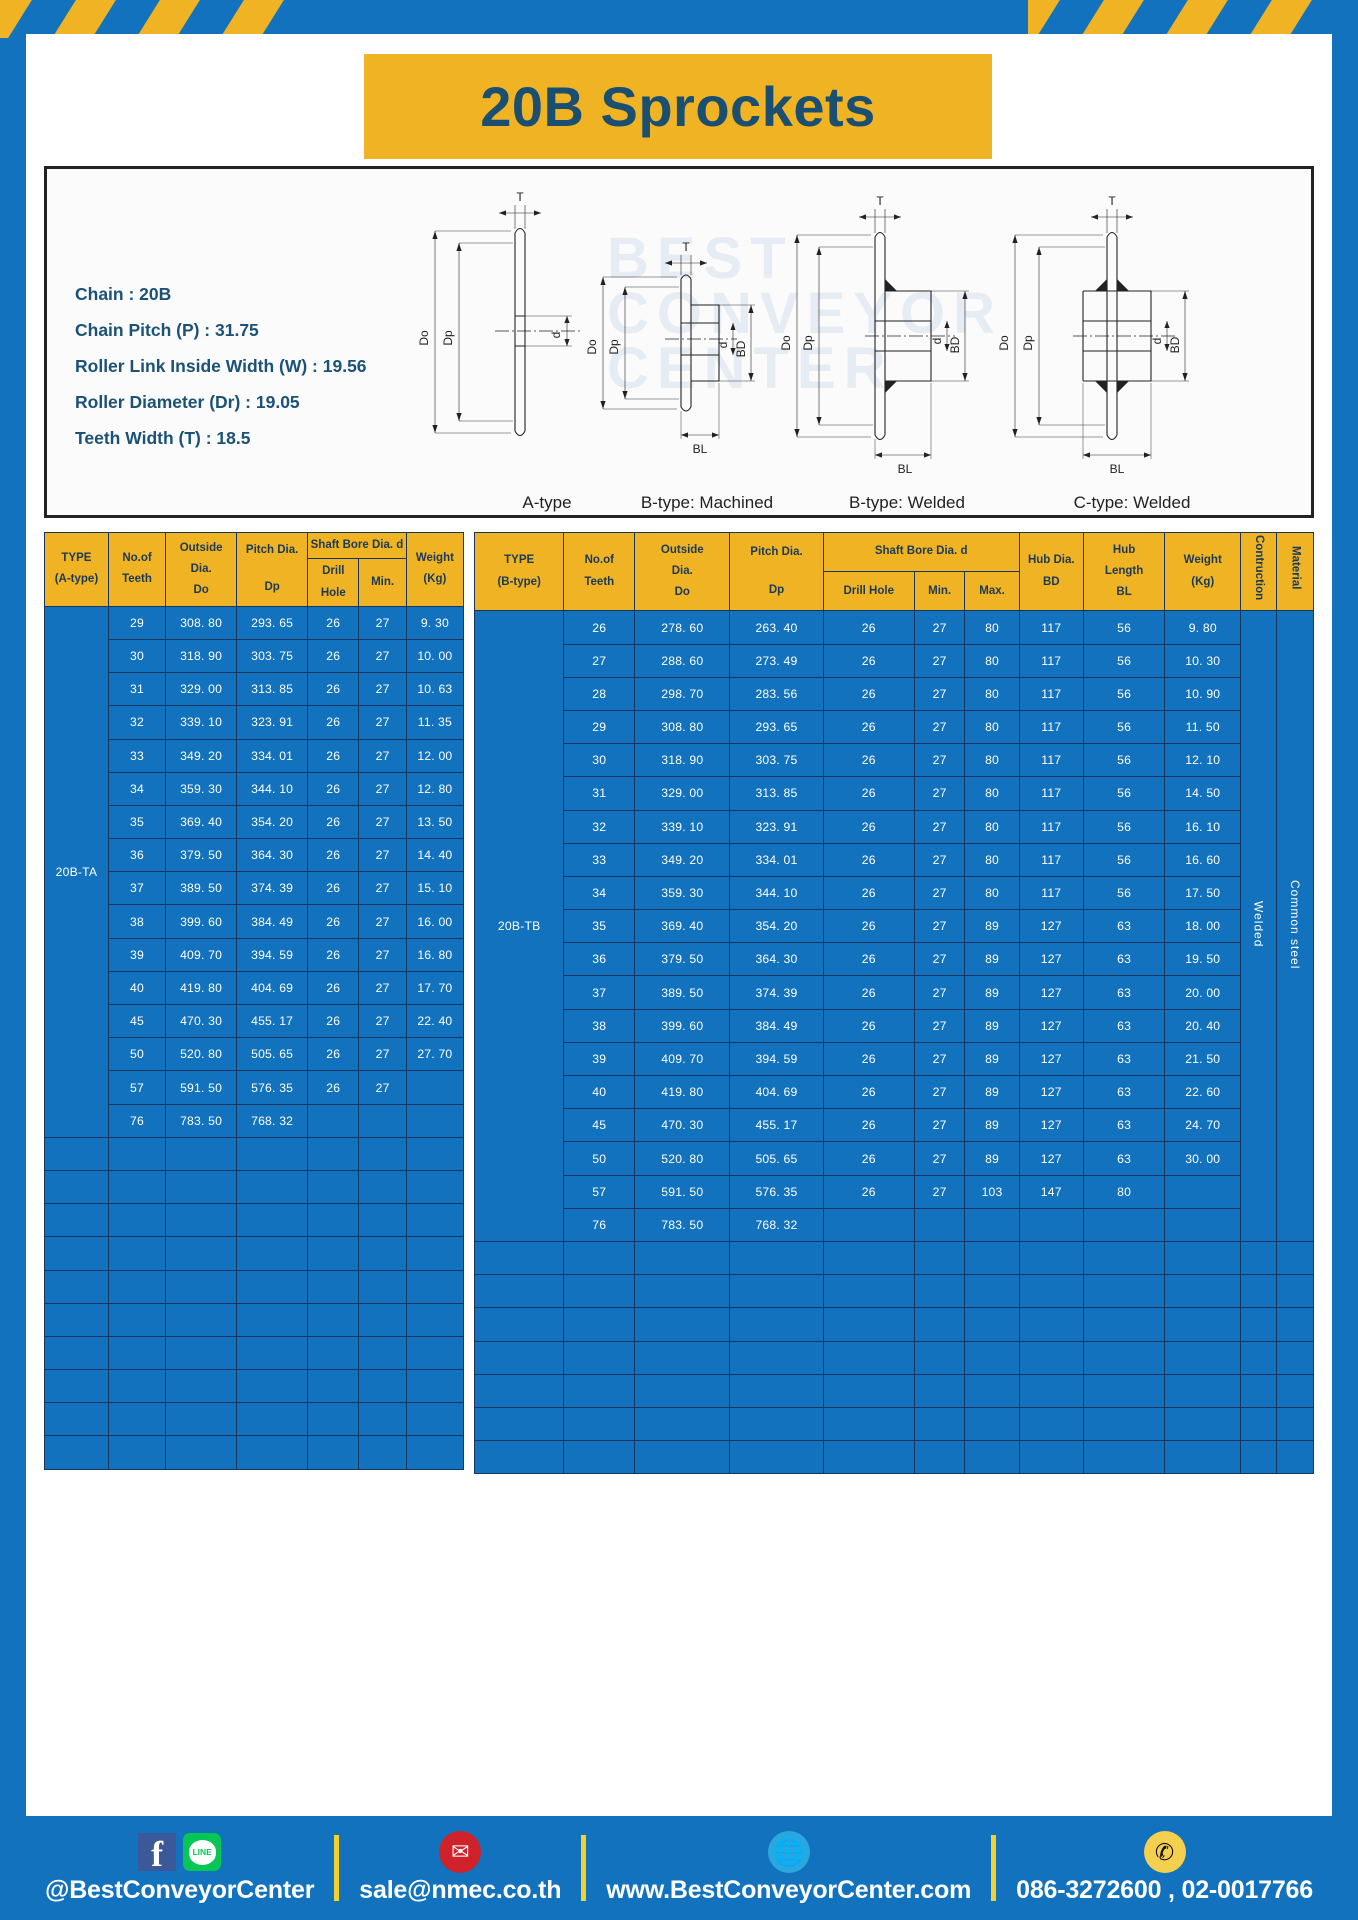  I want to click on cell-weight: 13. 50, so click(435, 822).